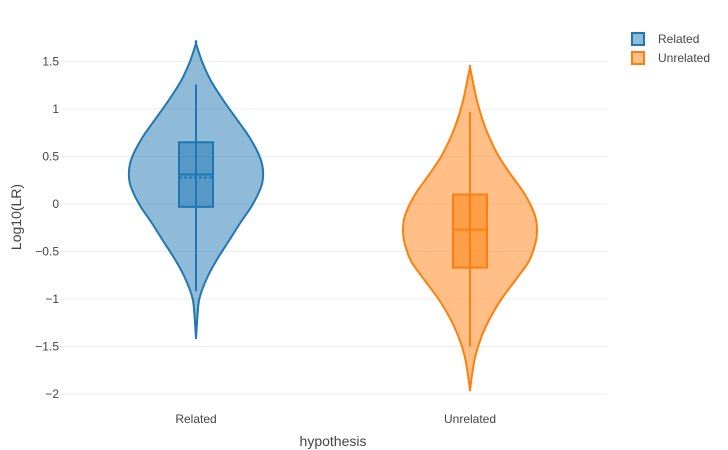 The height and width of the screenshot is (450, 728). I want to click on x-tick-labels: Related Unrelated, so click(335, 419).